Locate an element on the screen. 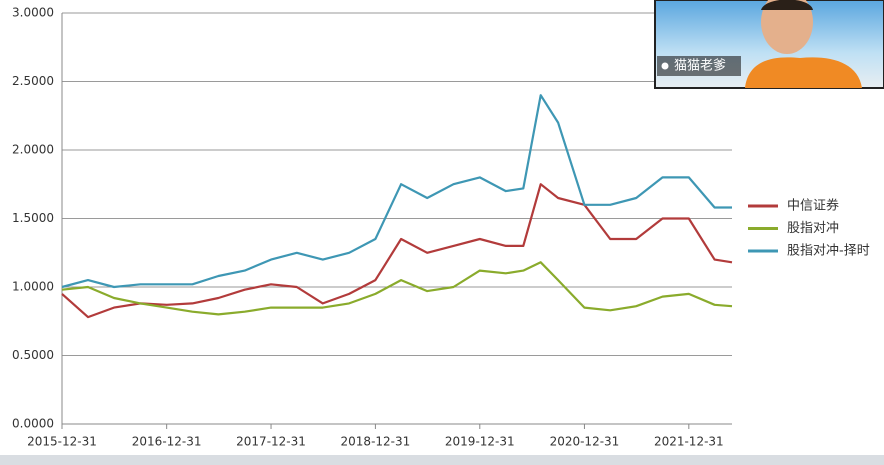  series-line is located at coordinates (397, 288).